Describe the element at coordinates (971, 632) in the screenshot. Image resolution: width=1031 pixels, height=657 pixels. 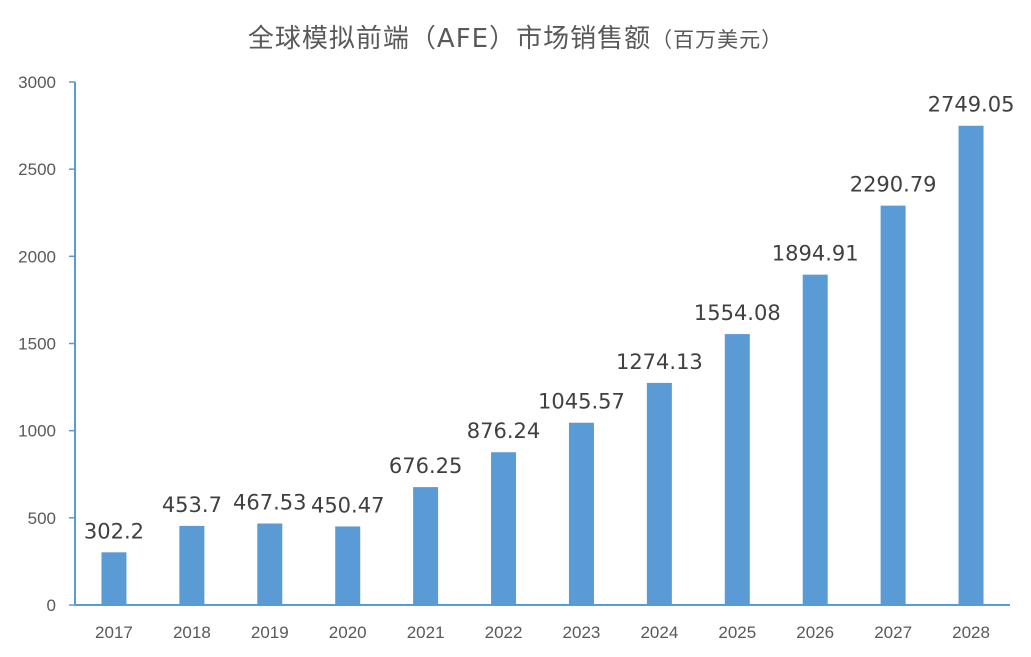
I see `x-tick-label: 2028` at that location.